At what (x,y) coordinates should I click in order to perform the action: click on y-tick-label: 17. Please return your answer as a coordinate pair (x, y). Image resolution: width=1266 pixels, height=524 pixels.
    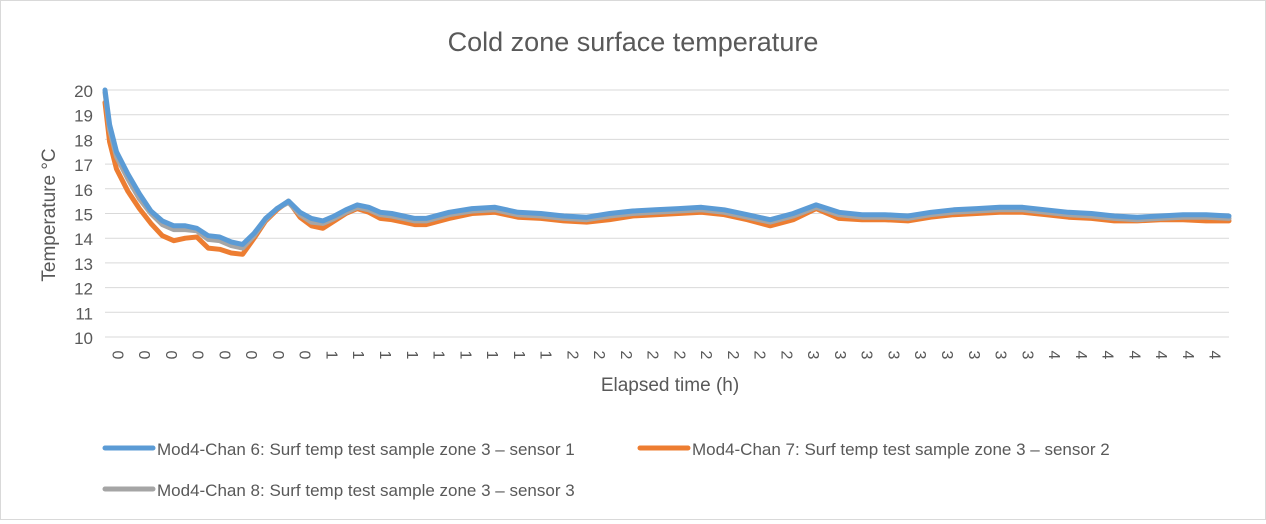
    Looking at the image, I should click on (83, 165).